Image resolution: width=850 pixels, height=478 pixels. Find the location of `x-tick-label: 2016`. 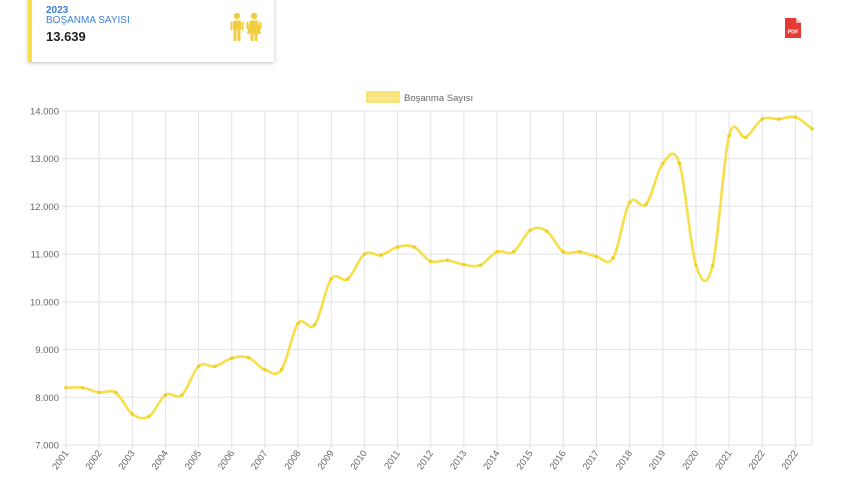

x-tick-label: 2016 is located at coordinates (558, 460).